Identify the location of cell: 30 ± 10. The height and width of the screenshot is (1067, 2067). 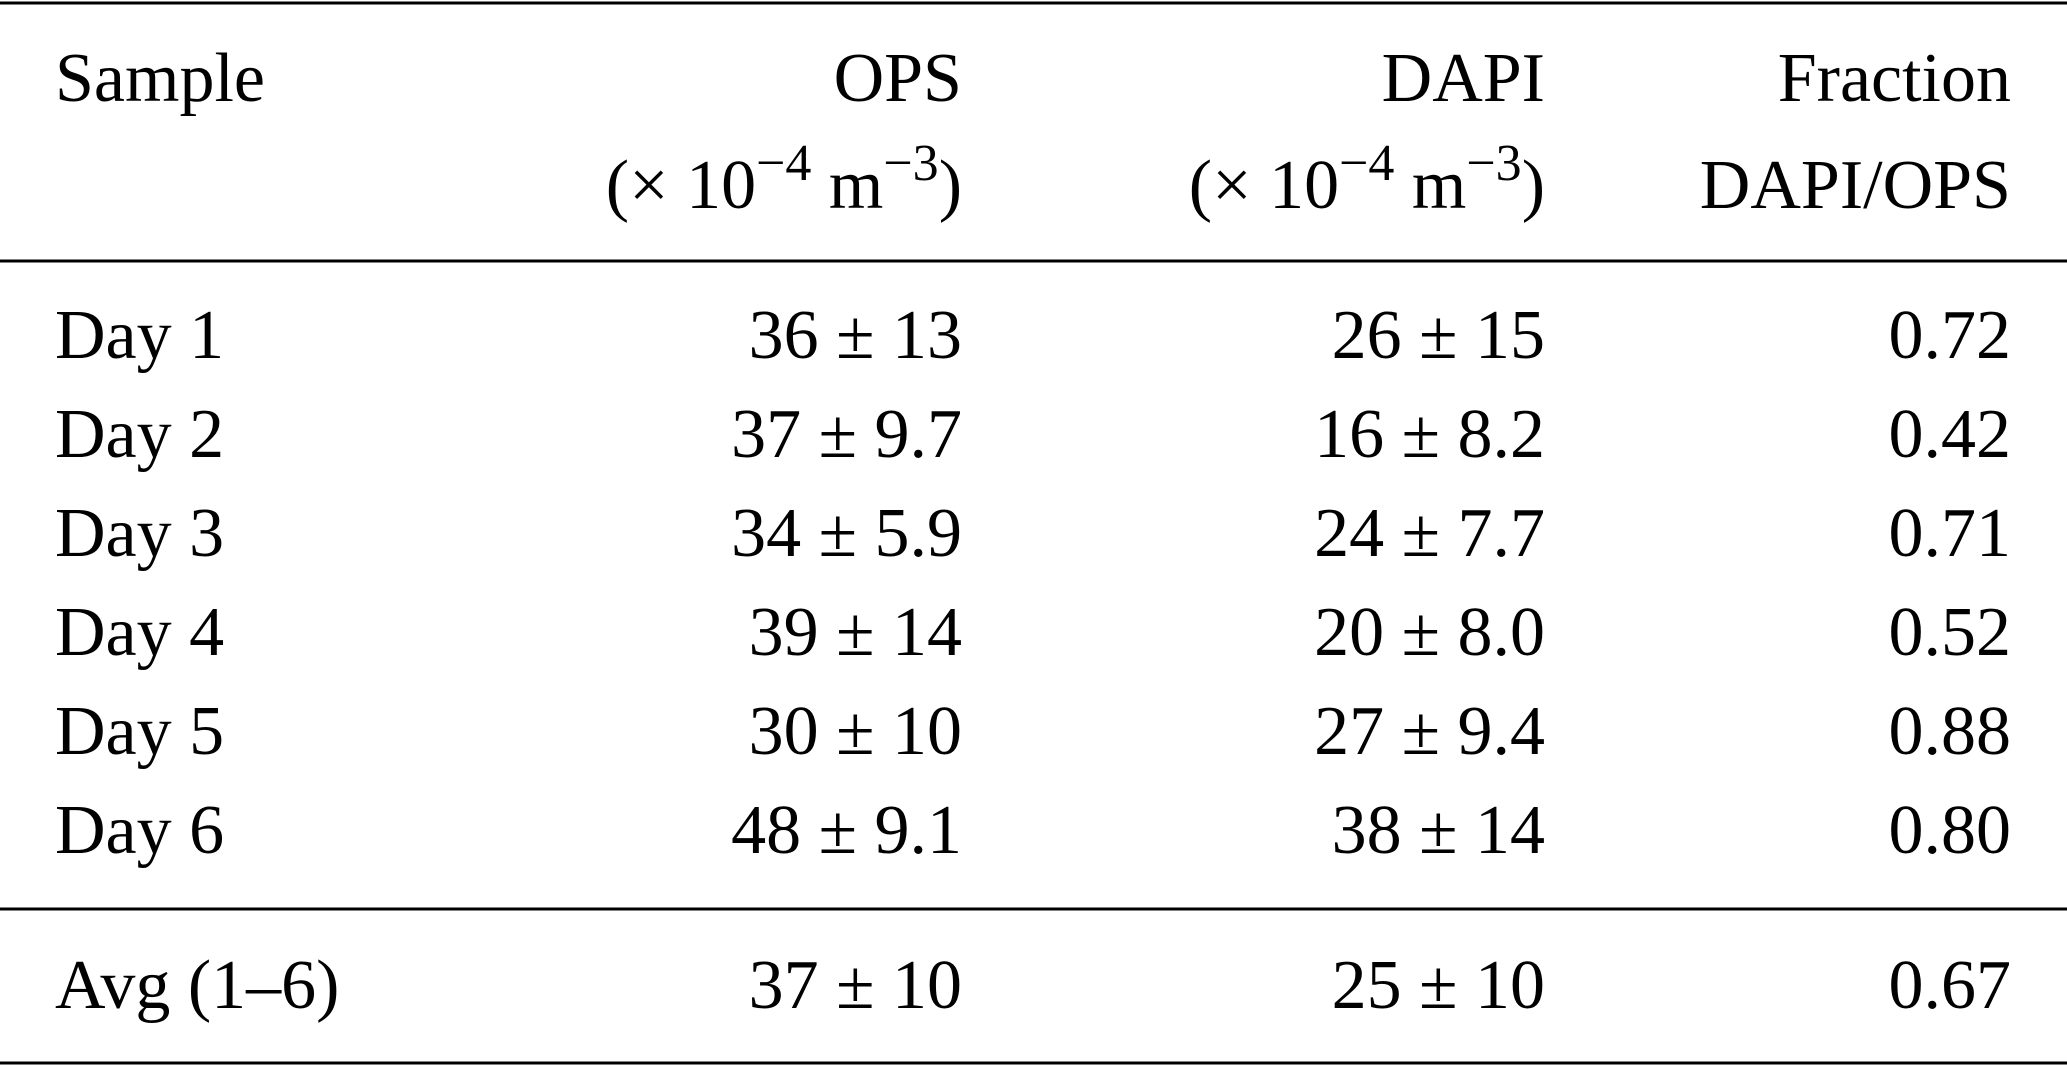
(855, 731).